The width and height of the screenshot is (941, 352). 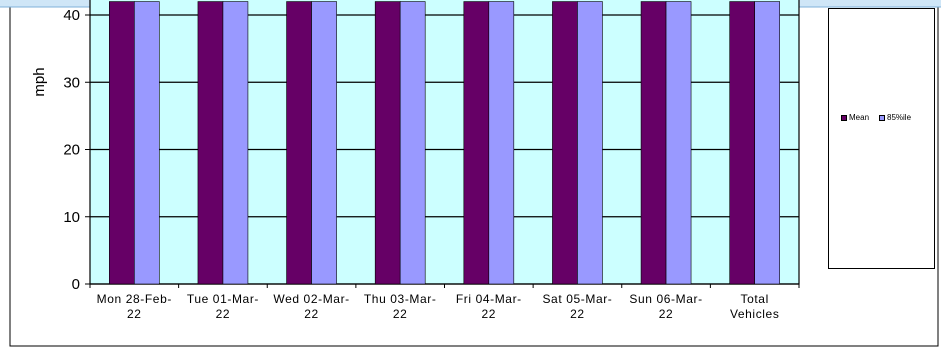 I want to click on legend-label-85ile: 85%ile, so click(x=899, y=117).